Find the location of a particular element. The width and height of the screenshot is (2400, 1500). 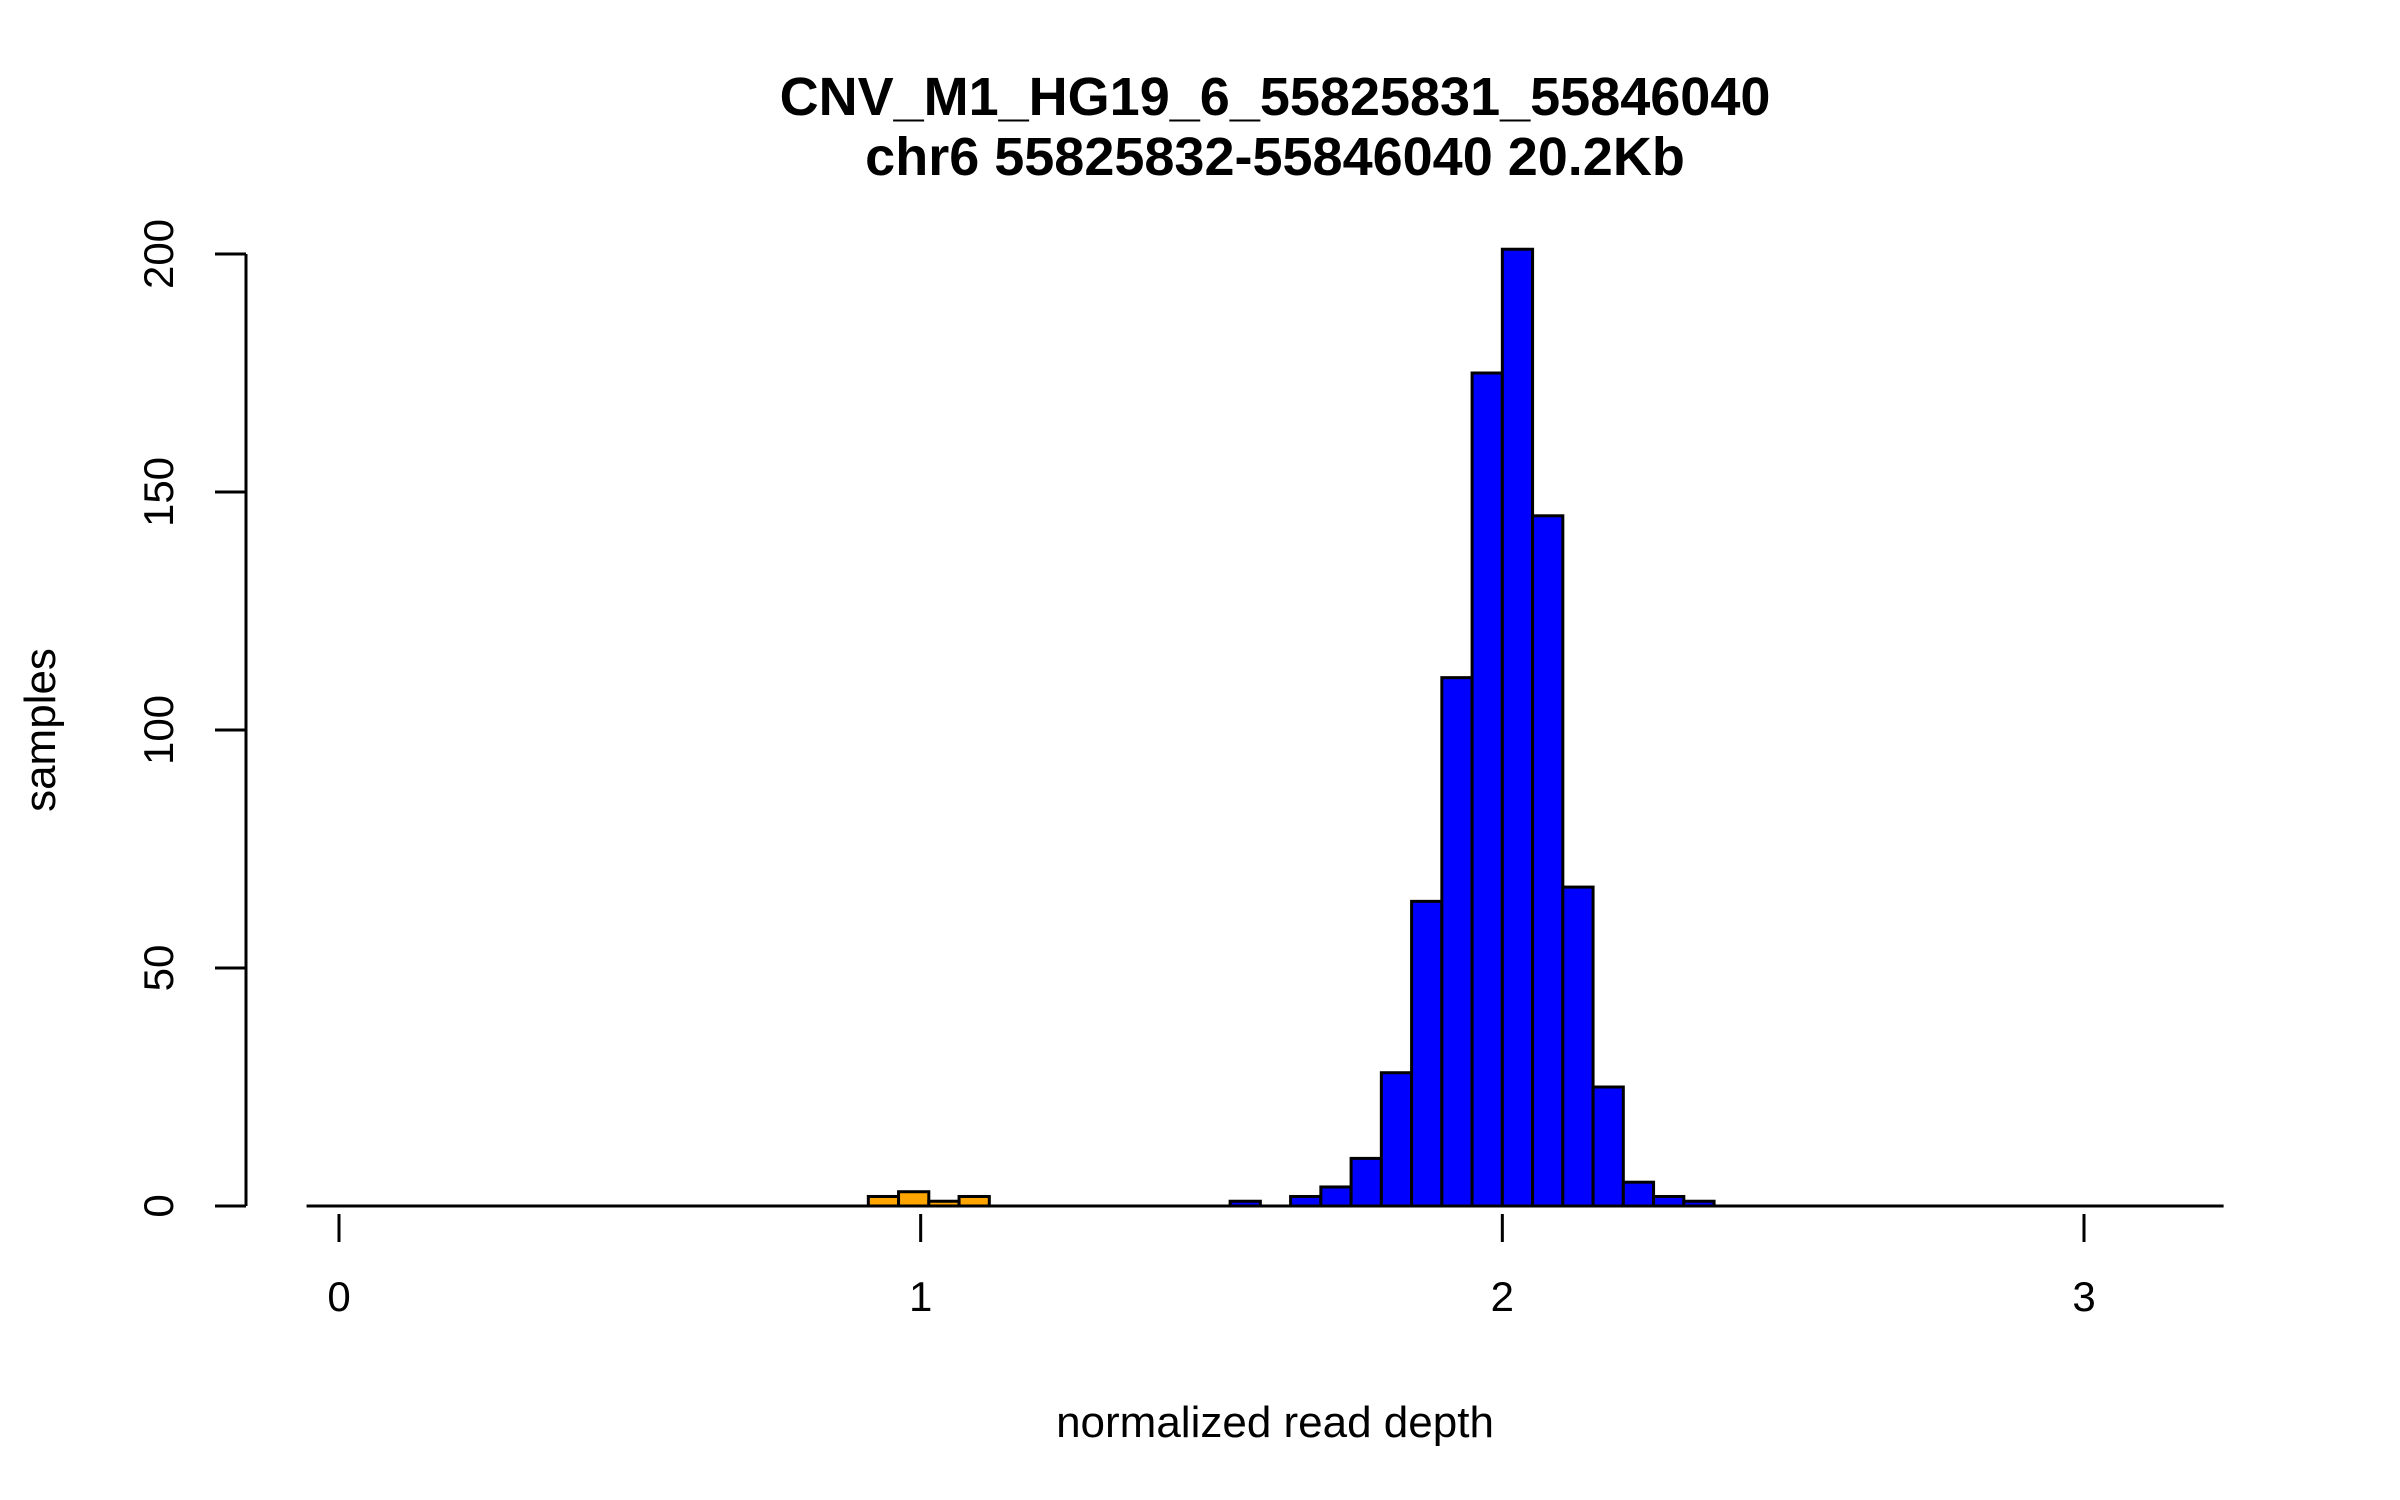

chart-title: CNV_M1_HG19_6_55825831_55846040 is located at coordinates (1275, 97).